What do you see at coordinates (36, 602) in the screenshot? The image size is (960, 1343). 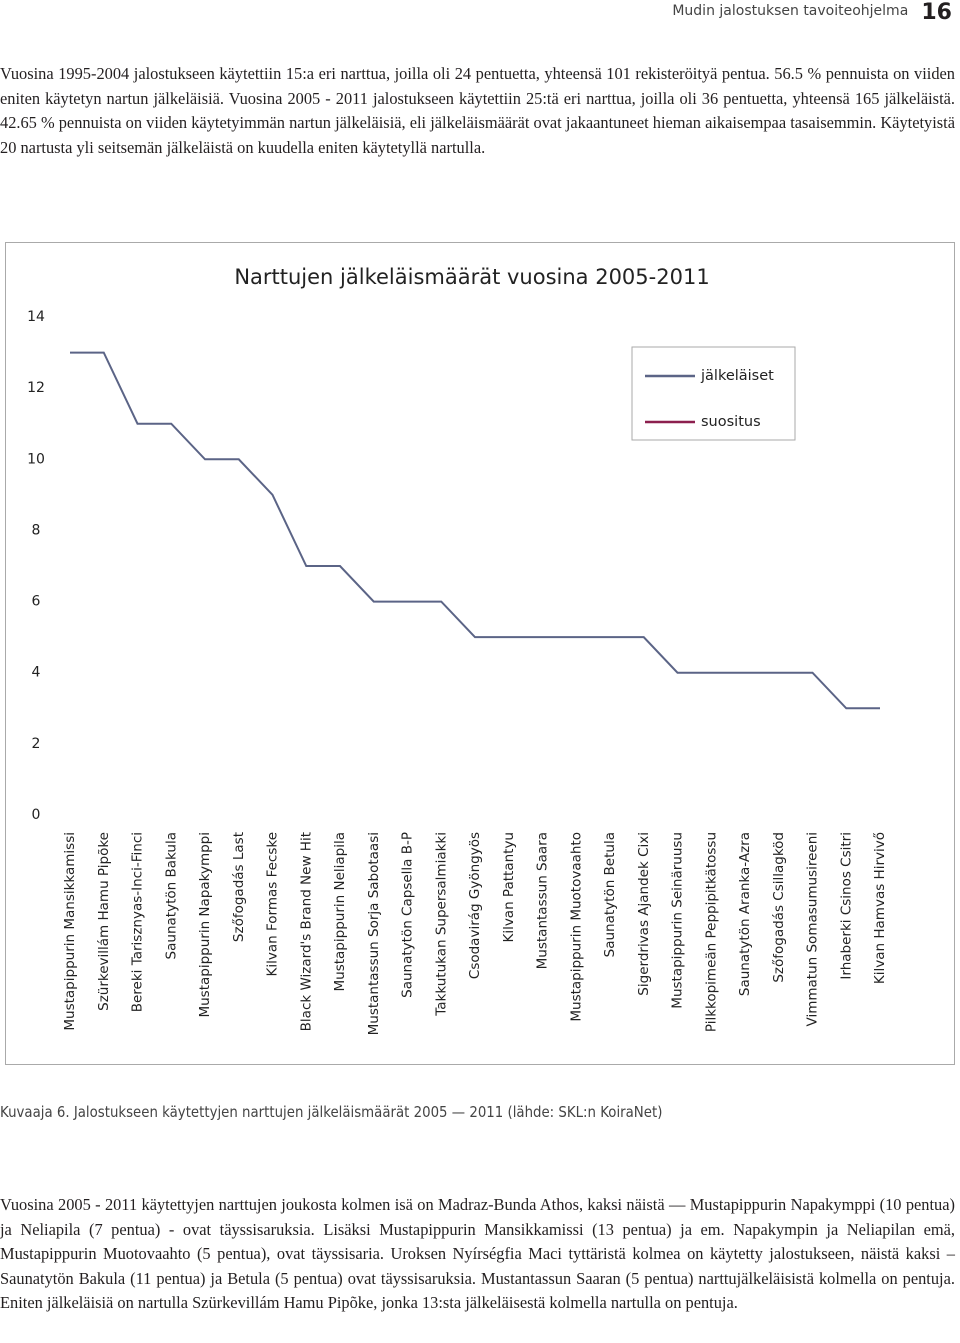 I see `y-tick-label: 6` at bounding box center [36, 602].